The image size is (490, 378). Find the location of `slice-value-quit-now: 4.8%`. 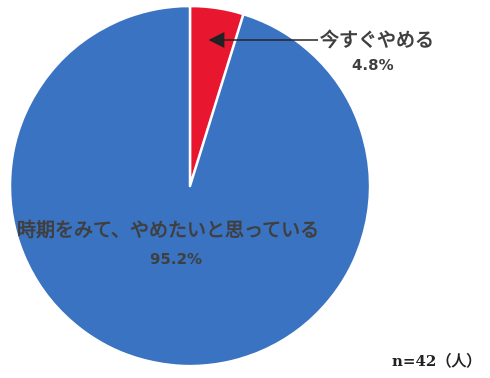

slice-value-quit-now: 4.8% is located at coordinates (373, 65).